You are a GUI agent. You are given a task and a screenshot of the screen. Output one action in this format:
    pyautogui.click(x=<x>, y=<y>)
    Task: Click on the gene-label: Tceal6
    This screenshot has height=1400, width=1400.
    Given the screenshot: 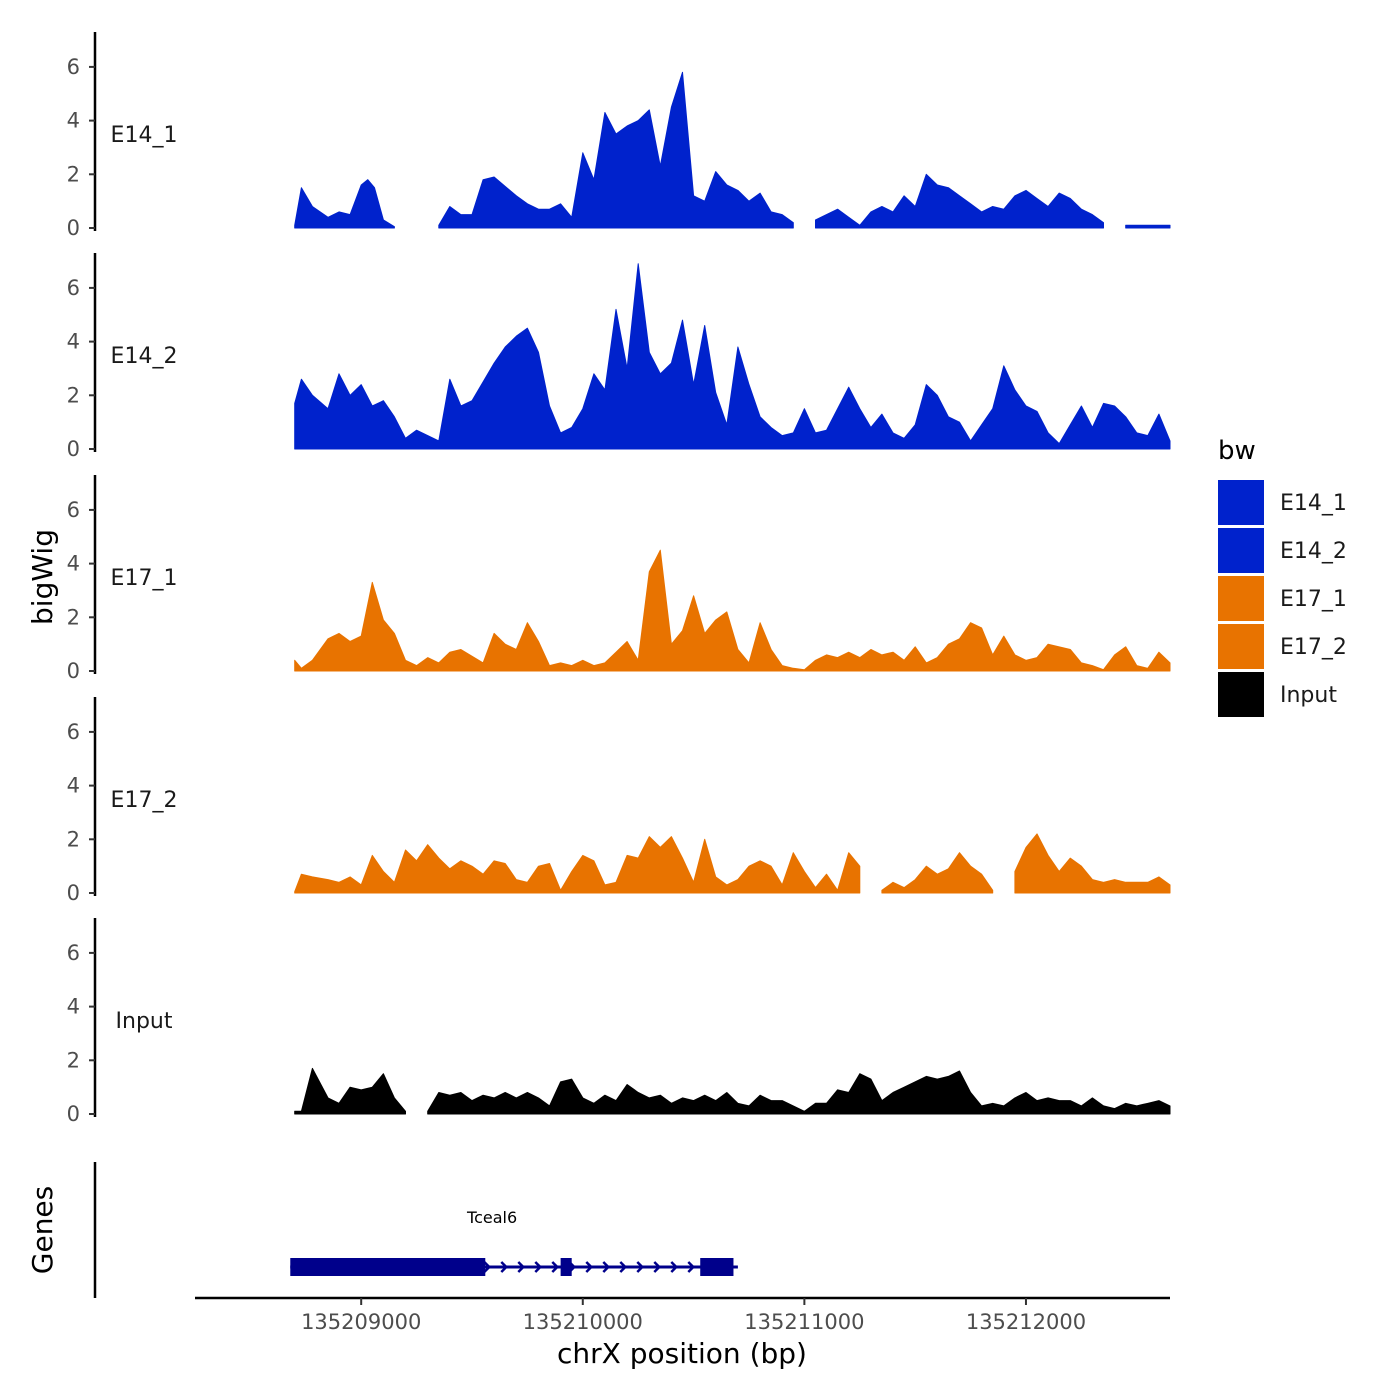 What is the action you would take?
    pyautogui.click(x=491, y=1217)
    